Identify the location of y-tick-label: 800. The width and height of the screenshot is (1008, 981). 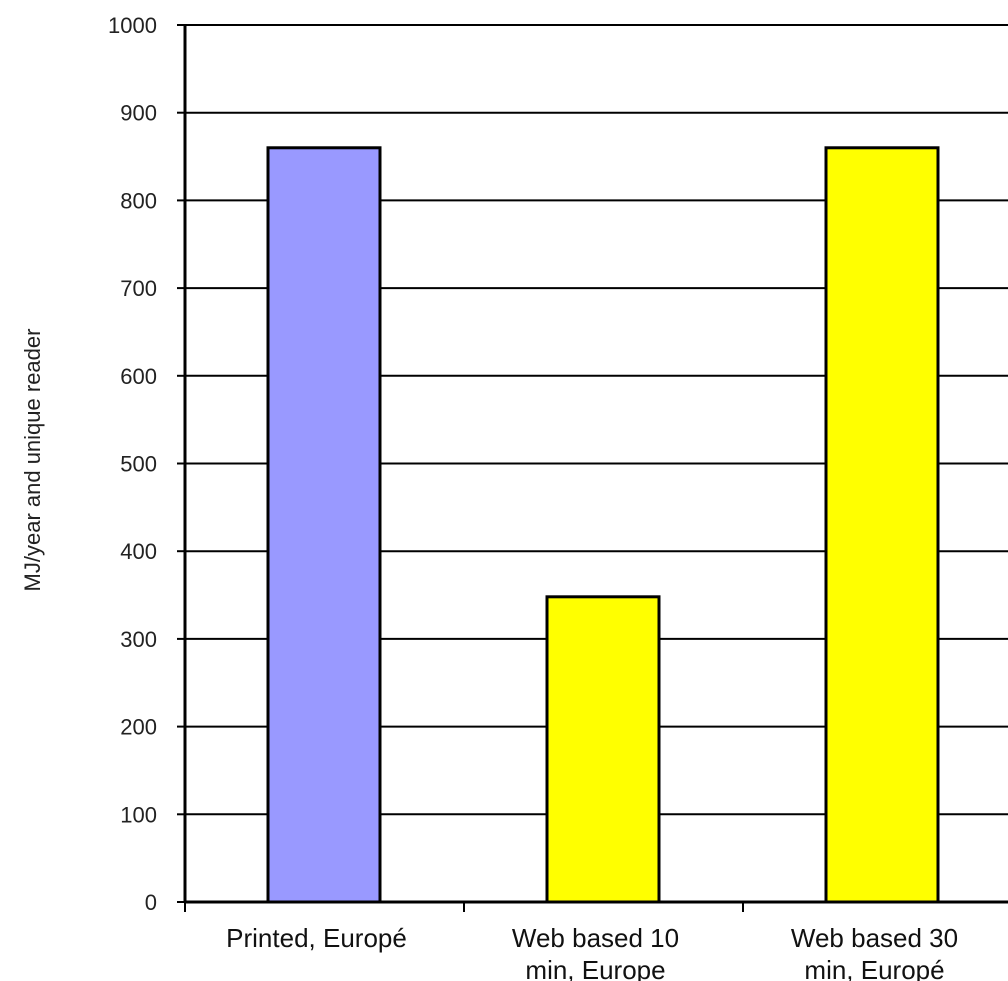
(138, 200).